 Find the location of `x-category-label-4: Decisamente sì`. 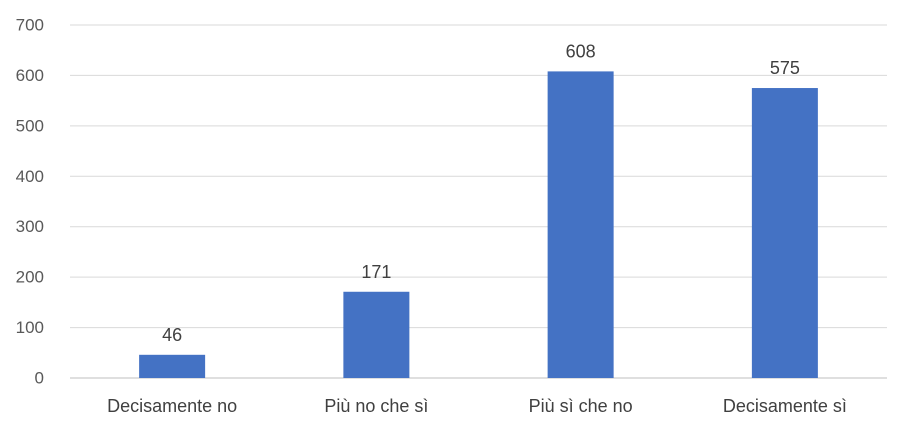

x-category-label-4: Decisamente sì is located at coordinates (785, 406).